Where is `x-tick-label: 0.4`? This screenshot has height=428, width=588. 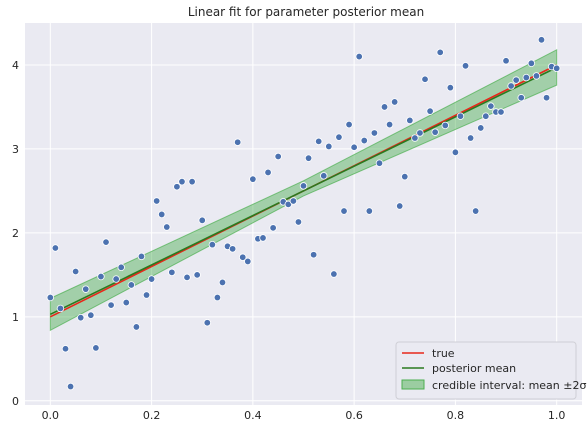 x-tick-label: 0.4 is located at coordinates (253, 415).